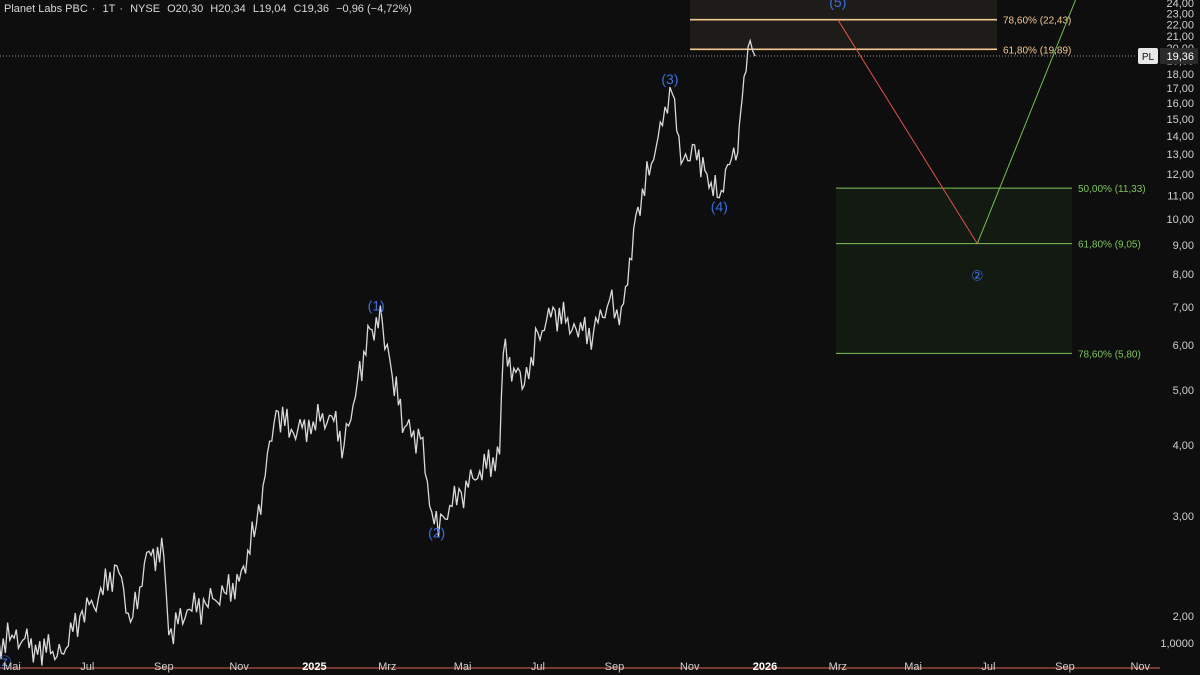 Image resolution: width=1200 pixels, height=675 pixels. What do you see at coordinates (1180, 5) in the screenshot?
I see `y-tick-label: 24,00` at bounding box center [1180, 5].